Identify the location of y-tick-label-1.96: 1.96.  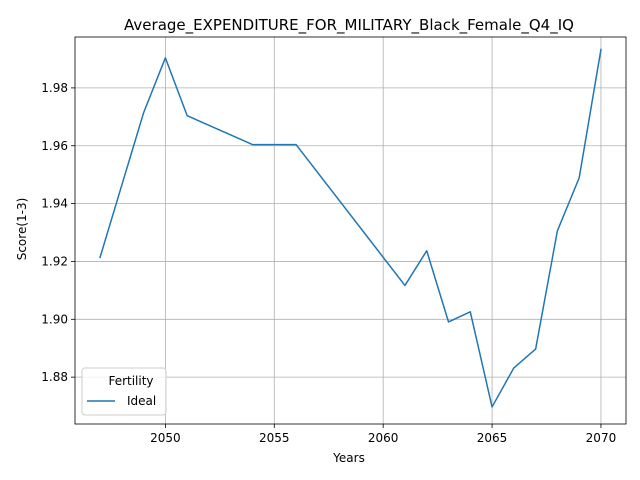
(54, 146).